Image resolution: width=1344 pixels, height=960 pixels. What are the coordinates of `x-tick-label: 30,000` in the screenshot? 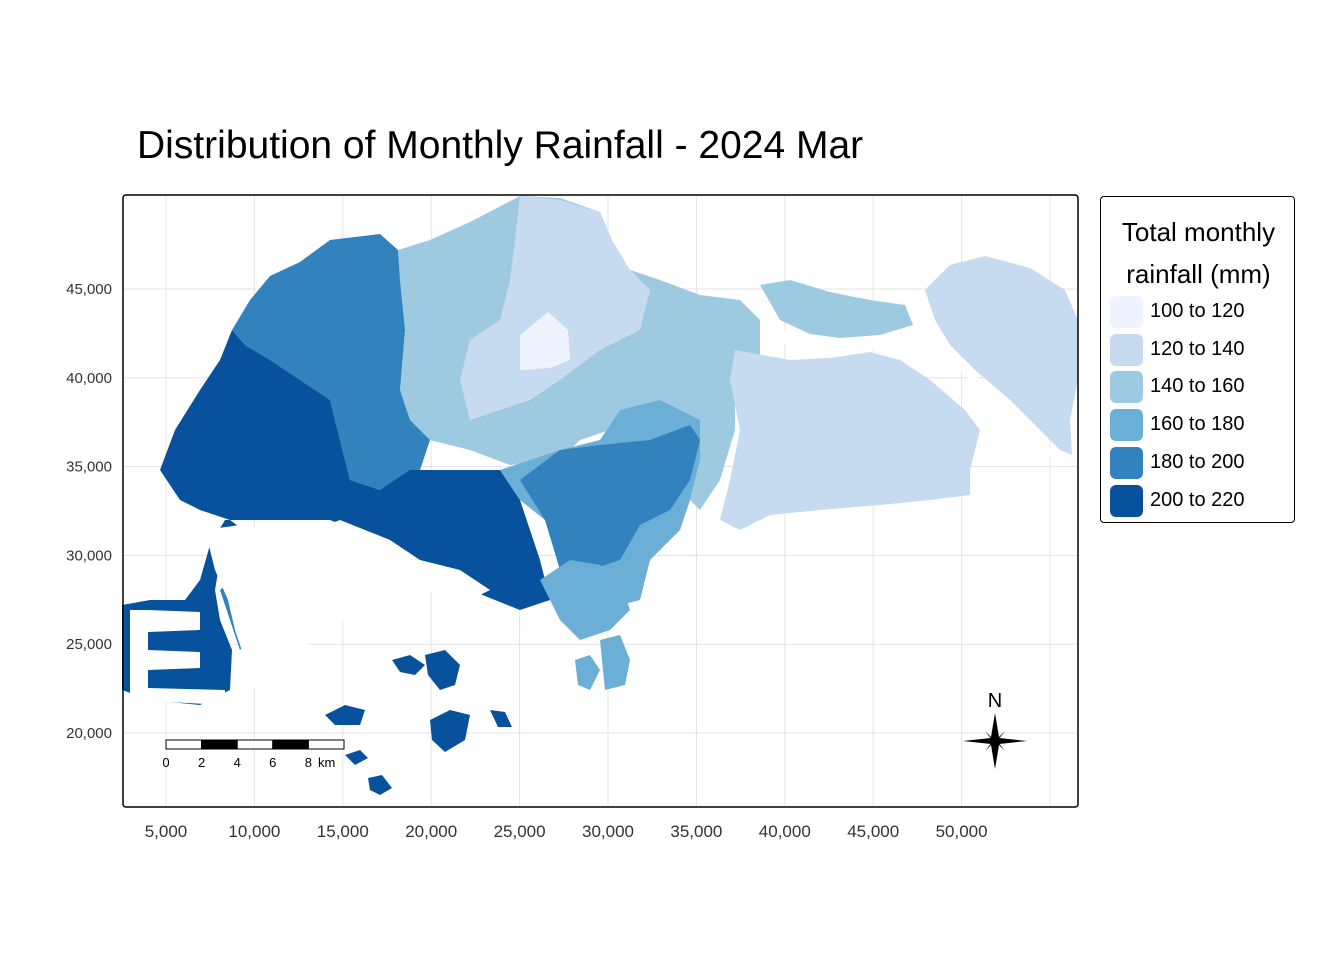 It's located at (608, 831).